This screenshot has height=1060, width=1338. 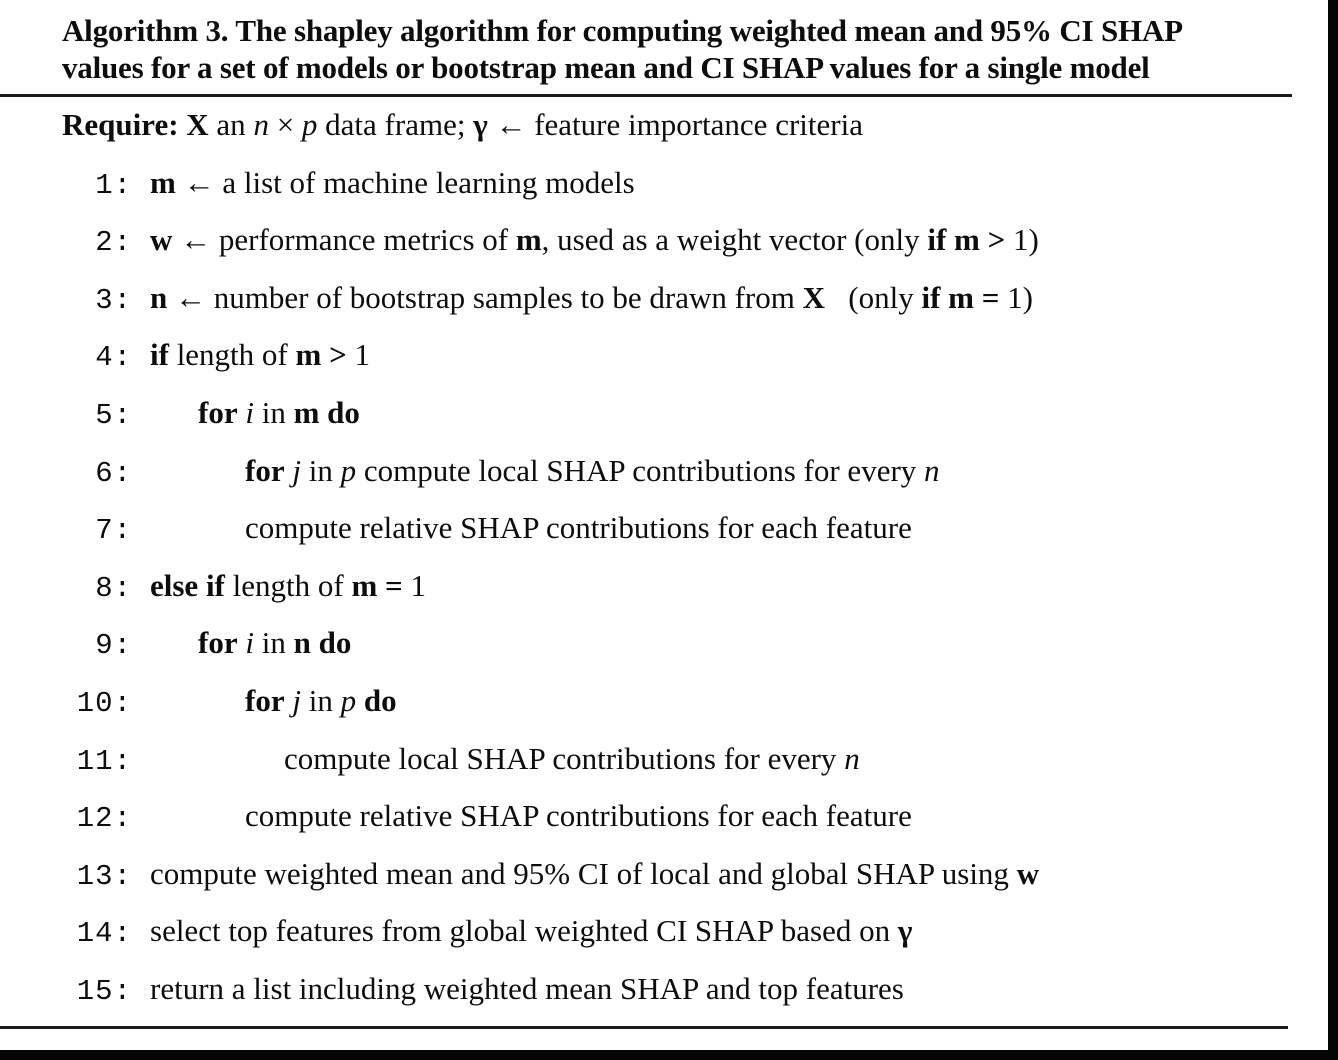 What do you see at coordinates (1022, 240) in the screenshot?
I see `text-run: 1)` at bounding box center [1022, 240].